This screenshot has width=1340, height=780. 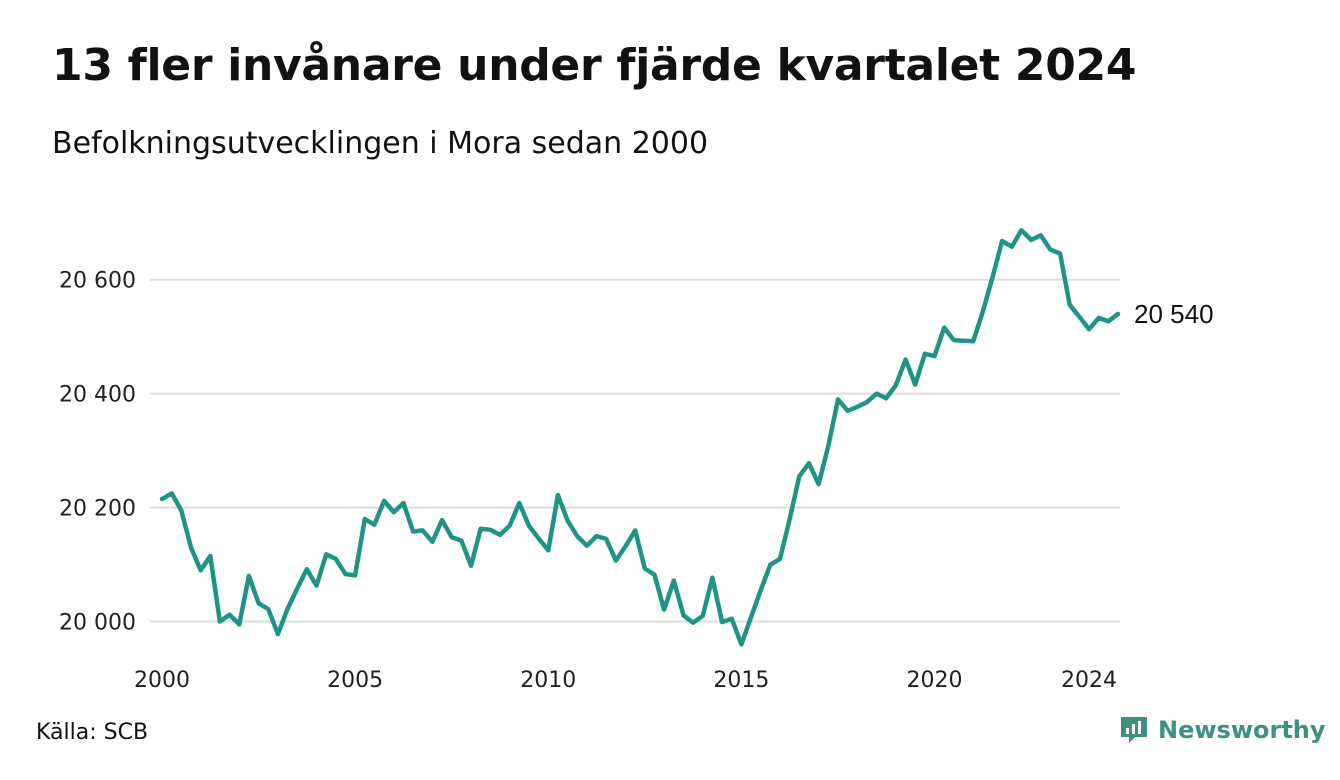 I want to click on x-tick-label: 2000, so click(x=162, y=680).